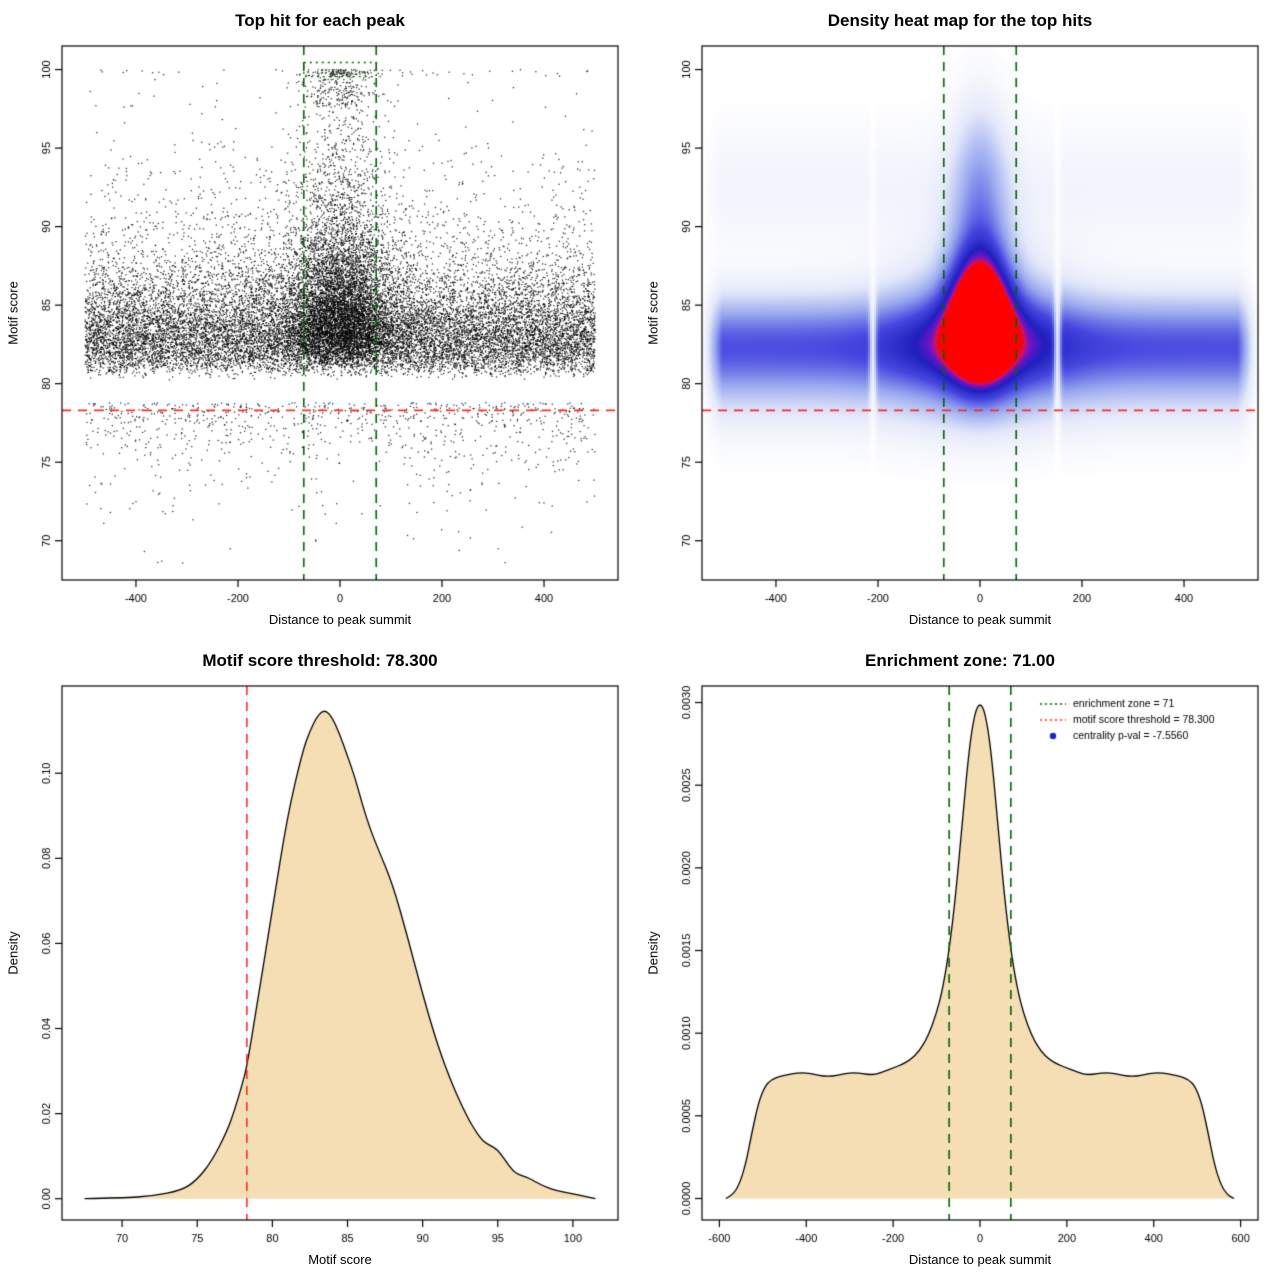  I want to click on scatter-xlabel: Distance to peak summit, so click(340, 619).